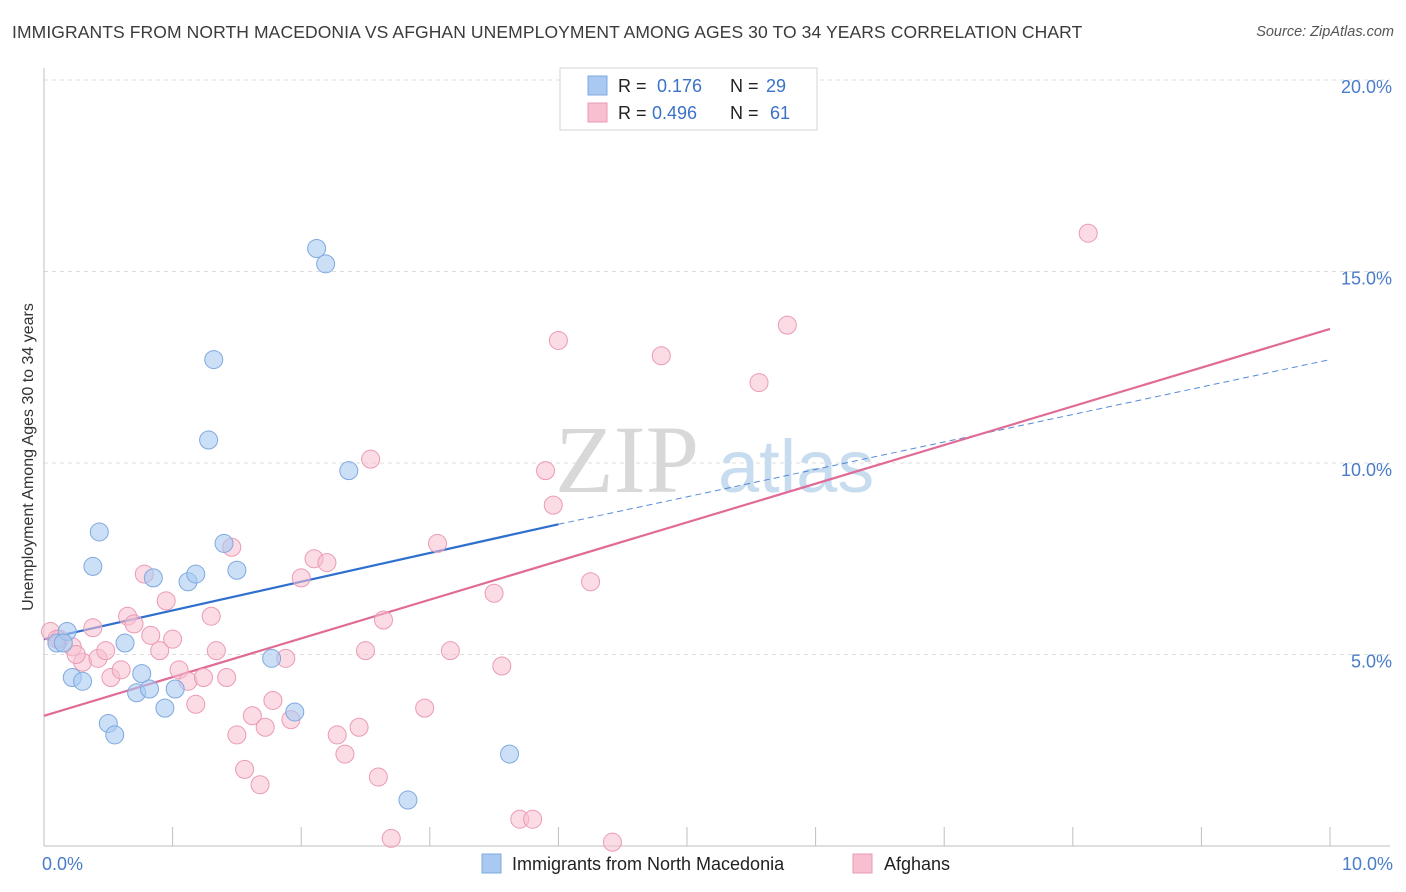 This screenshot has width=1406, height=892. Describe the element at coordinates (648, 864) in the screenshot. I see `bottom-legend-label-1: Immigrants from North Macedonia` at that location.